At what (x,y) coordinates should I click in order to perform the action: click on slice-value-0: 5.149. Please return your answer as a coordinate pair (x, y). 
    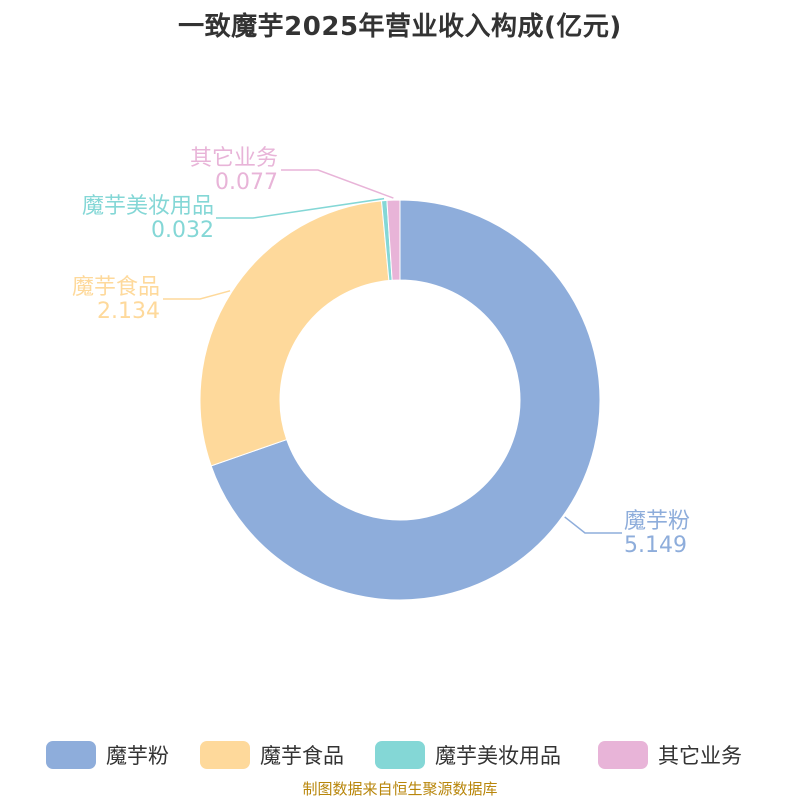
    Looking at the image, I should click on (655, 545).